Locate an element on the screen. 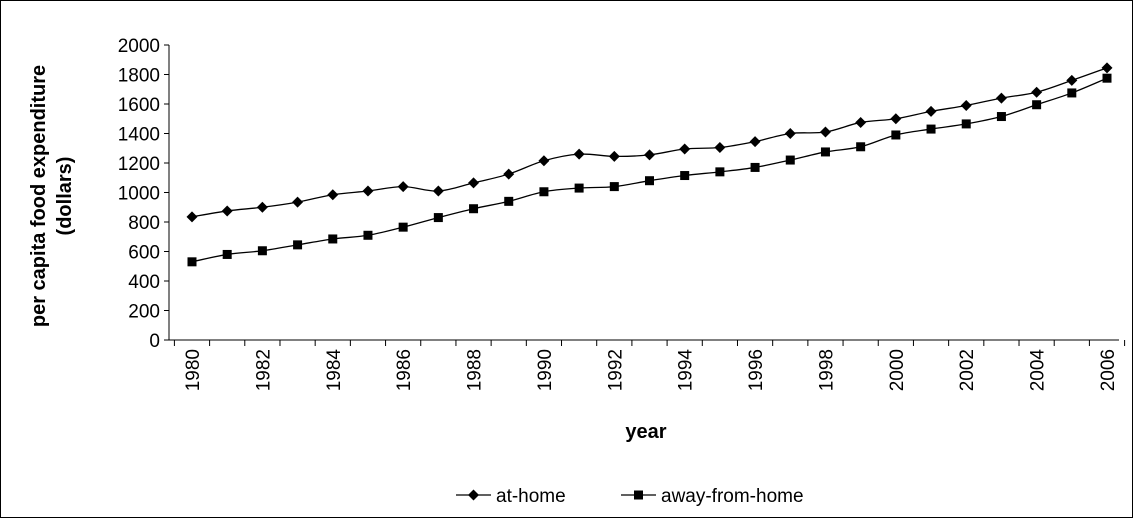 This screenshot has height=522, width=1133. y-tick-label: 800 is located at coordinates (144, 223).